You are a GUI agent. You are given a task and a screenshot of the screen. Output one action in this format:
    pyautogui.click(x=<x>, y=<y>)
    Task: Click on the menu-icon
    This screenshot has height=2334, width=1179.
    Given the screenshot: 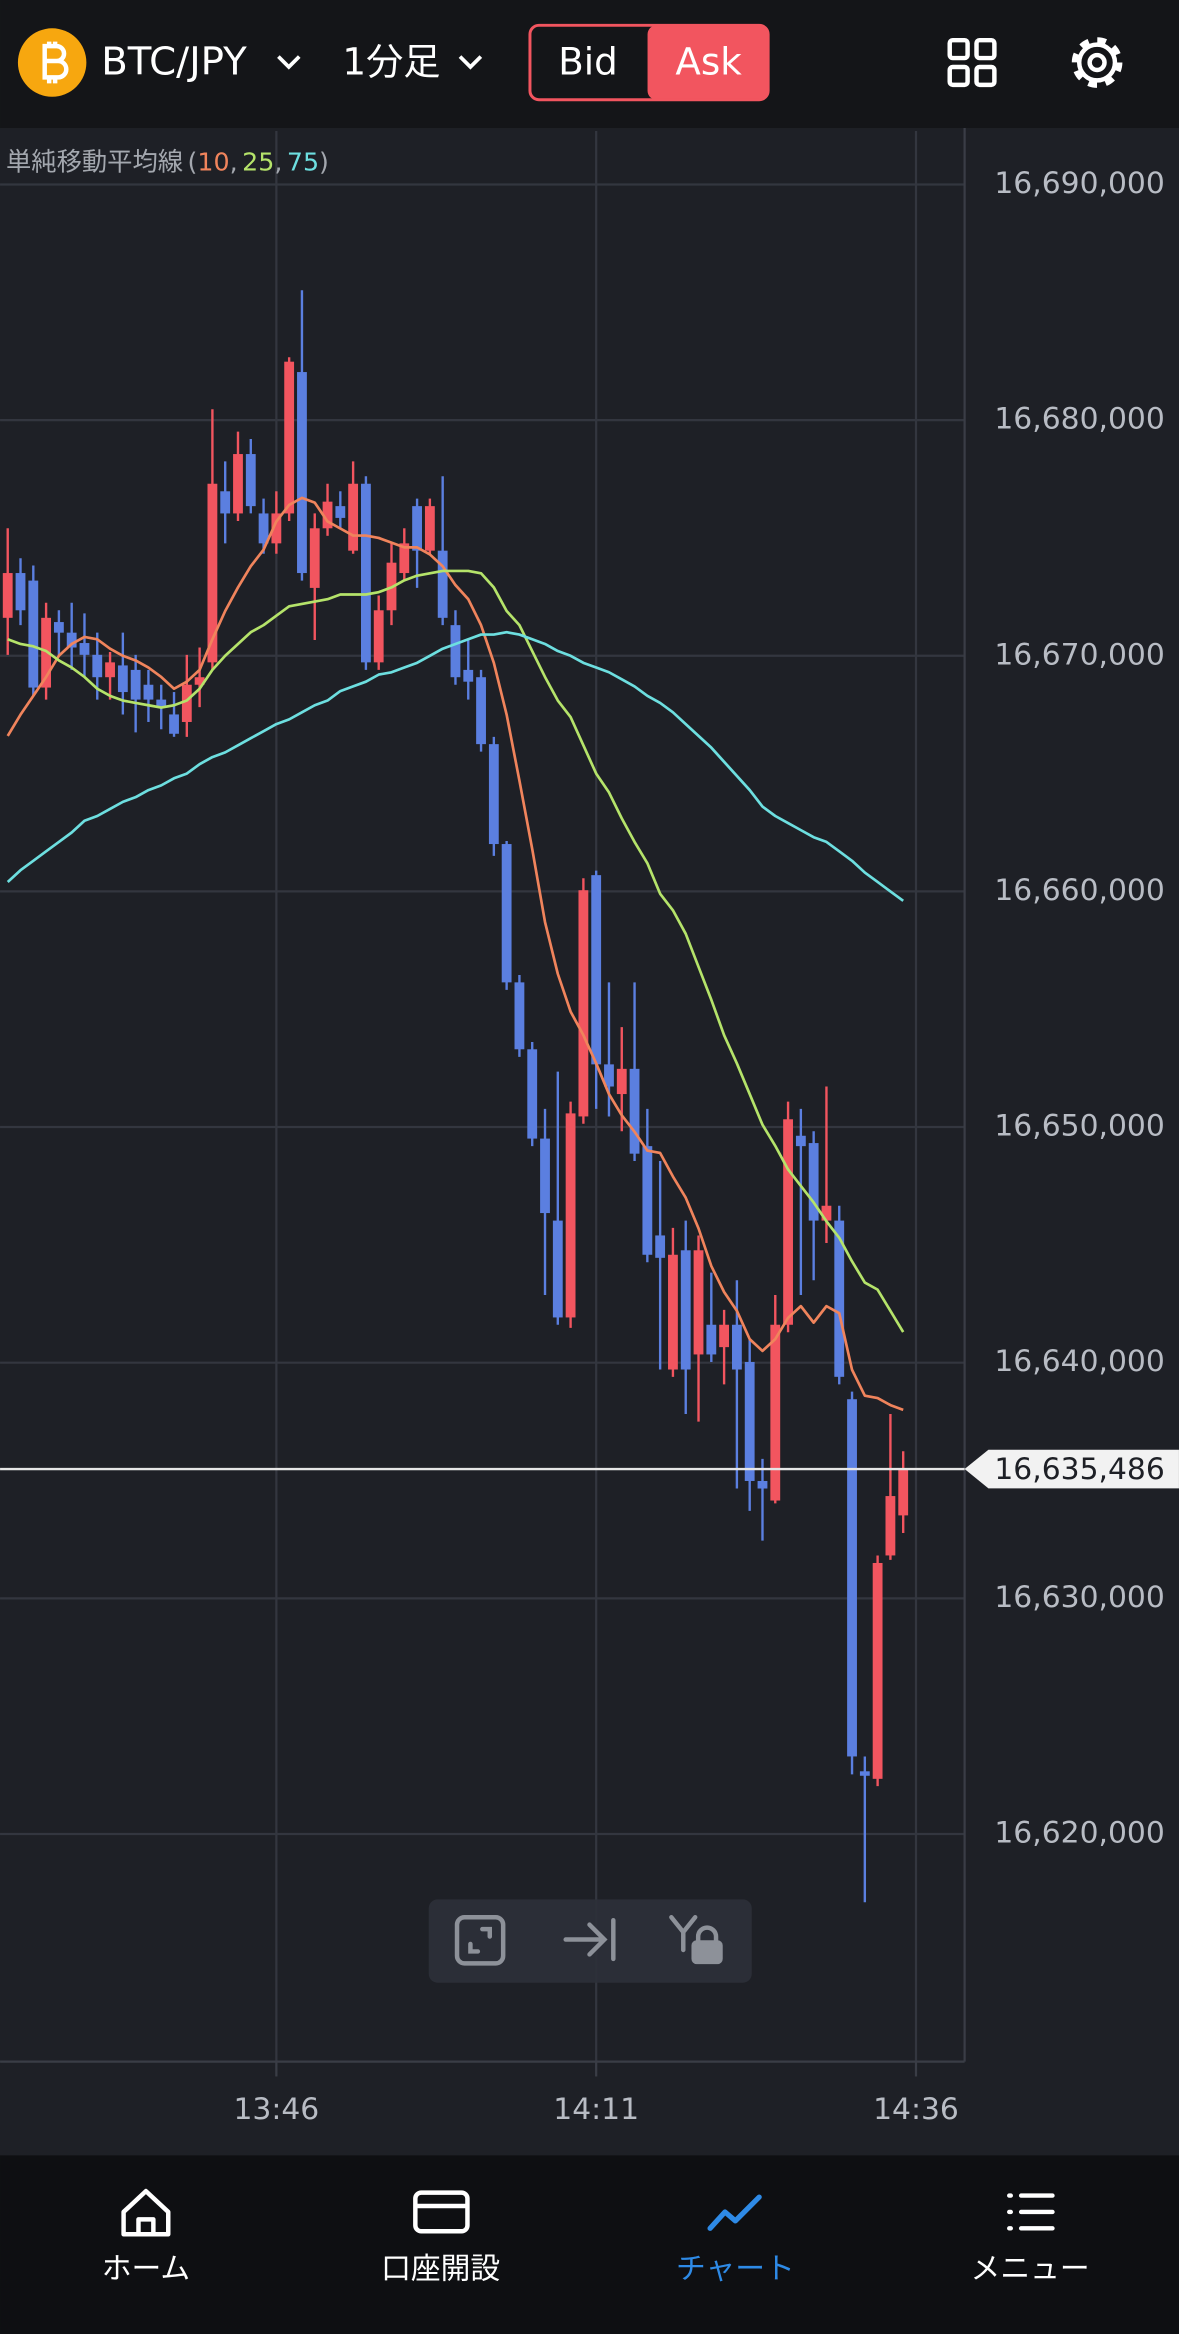 What is the action you would take?
    pyautogui.click(x=1031, y=2212)
    